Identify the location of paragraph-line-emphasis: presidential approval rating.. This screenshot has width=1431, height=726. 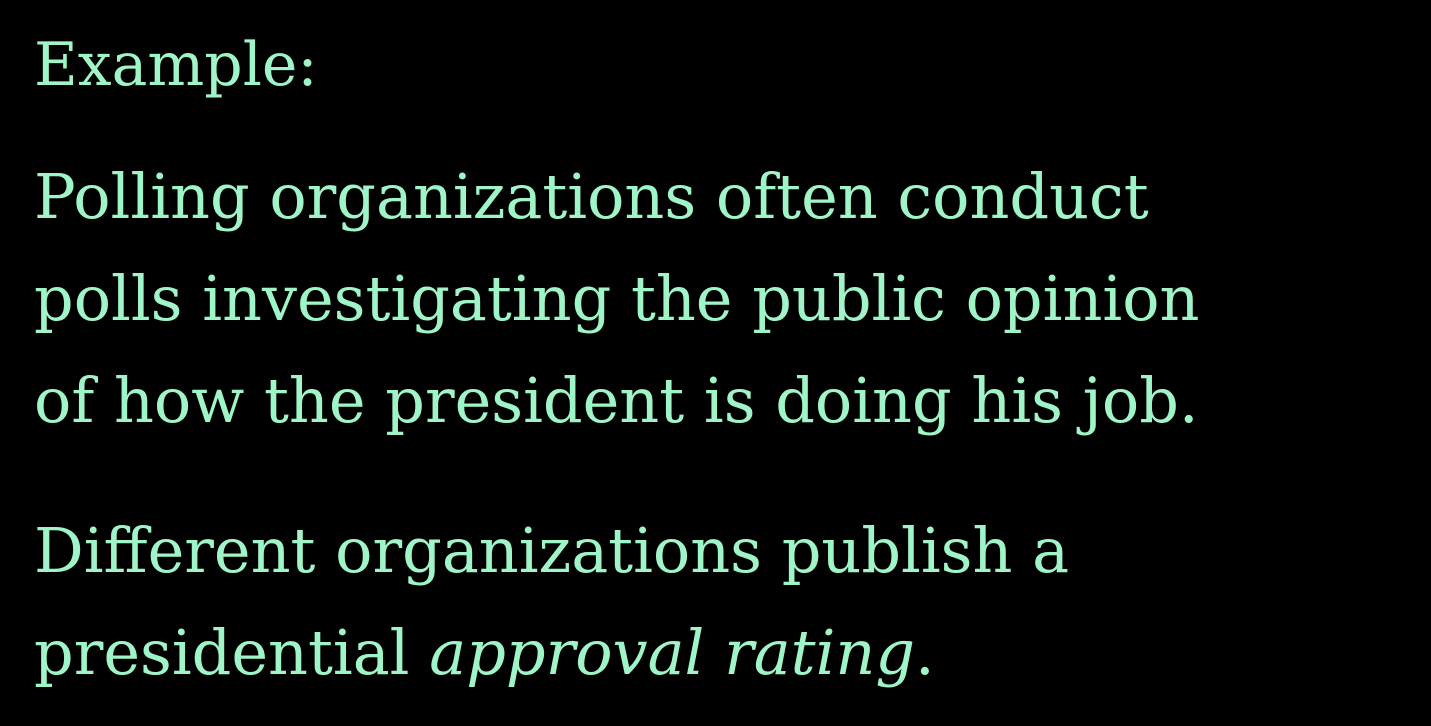
(724, 653).